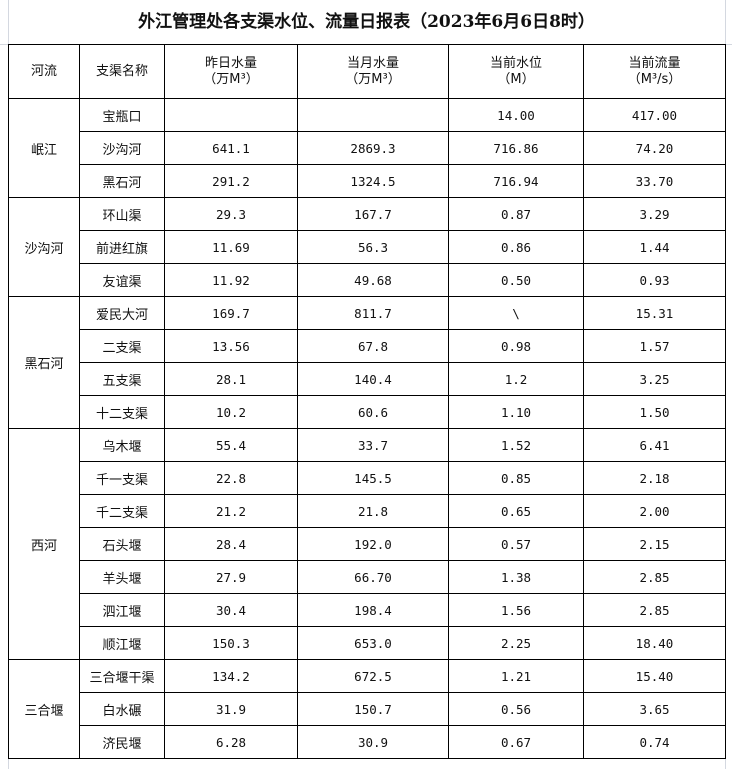 This screenshot has width=732, height=769. I want to click on water-level-cell: 1.56, so click(516, 610).